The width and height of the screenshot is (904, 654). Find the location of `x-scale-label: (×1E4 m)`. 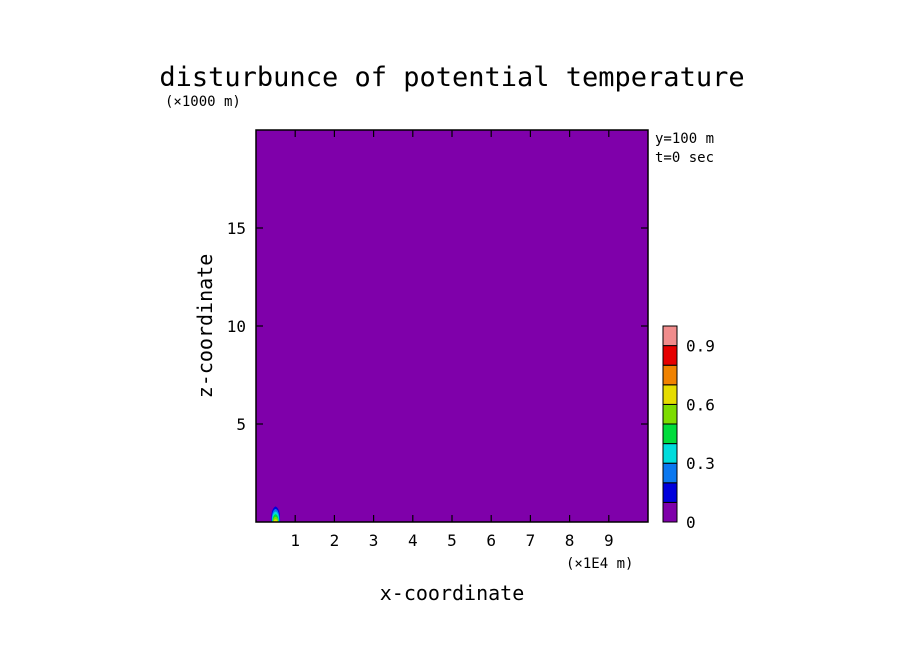

x-scale-label: (×1E4 m) is located at coordinates (599, 564).